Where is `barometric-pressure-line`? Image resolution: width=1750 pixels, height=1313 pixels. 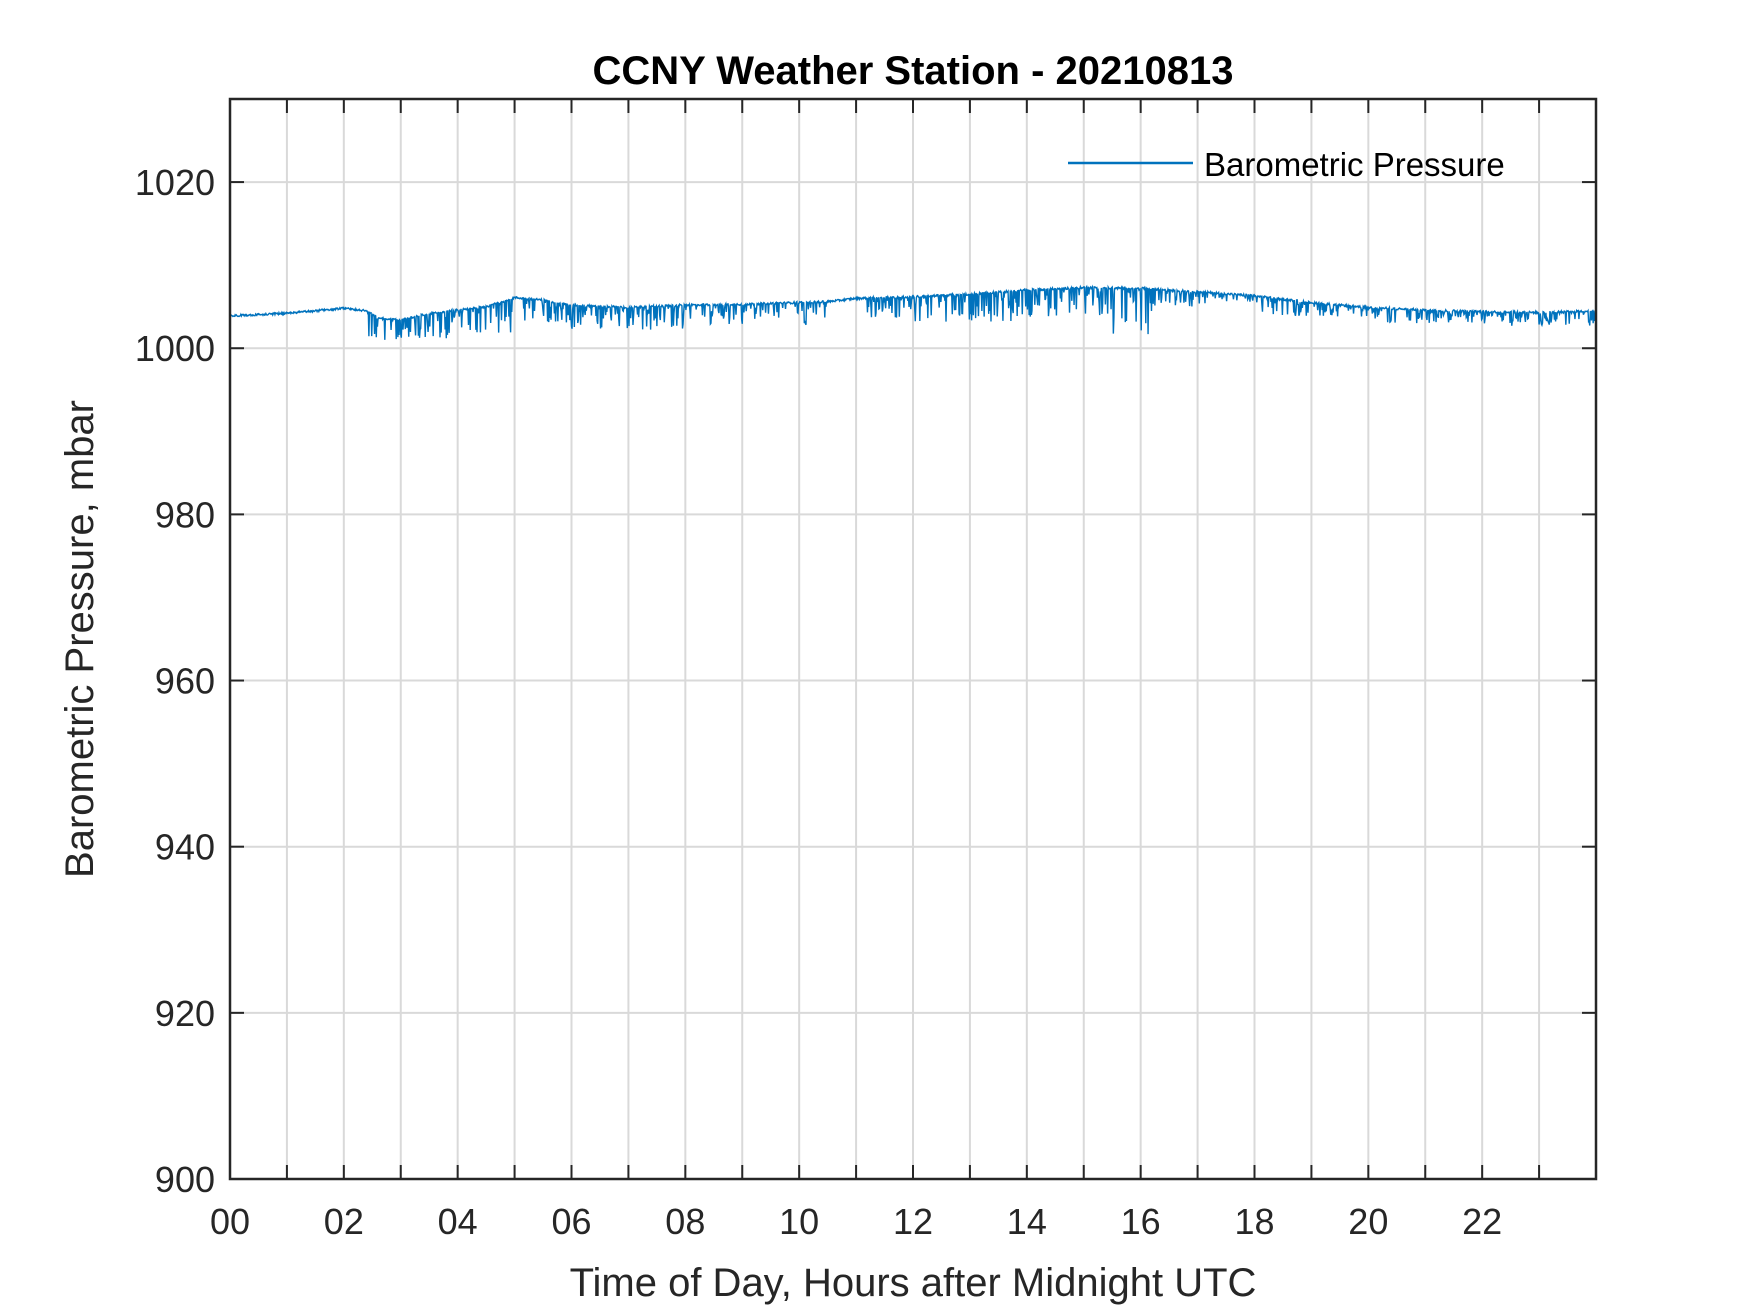
barometric-pressure-line is located at coordinates (913, 312).